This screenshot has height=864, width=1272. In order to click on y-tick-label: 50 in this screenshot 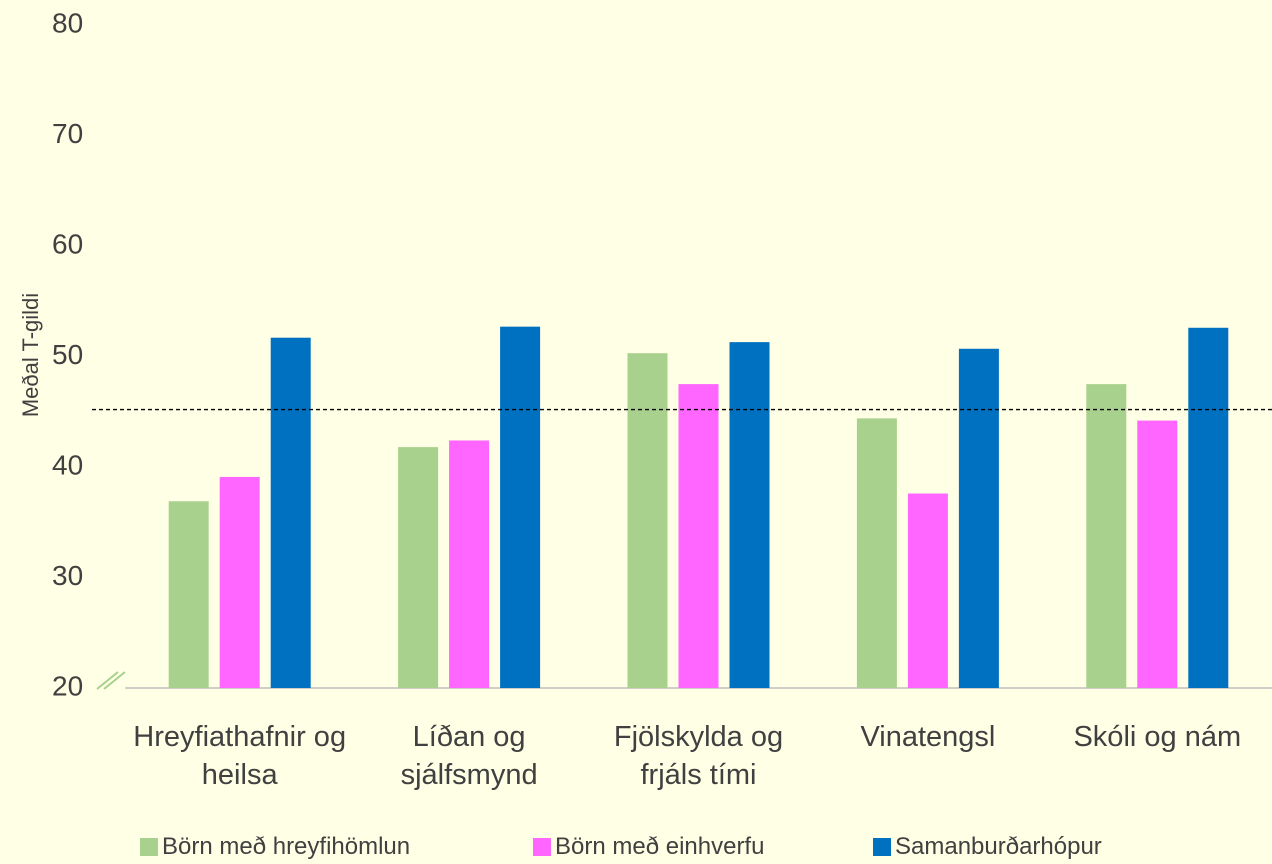, I will do `click(67, 354)`.